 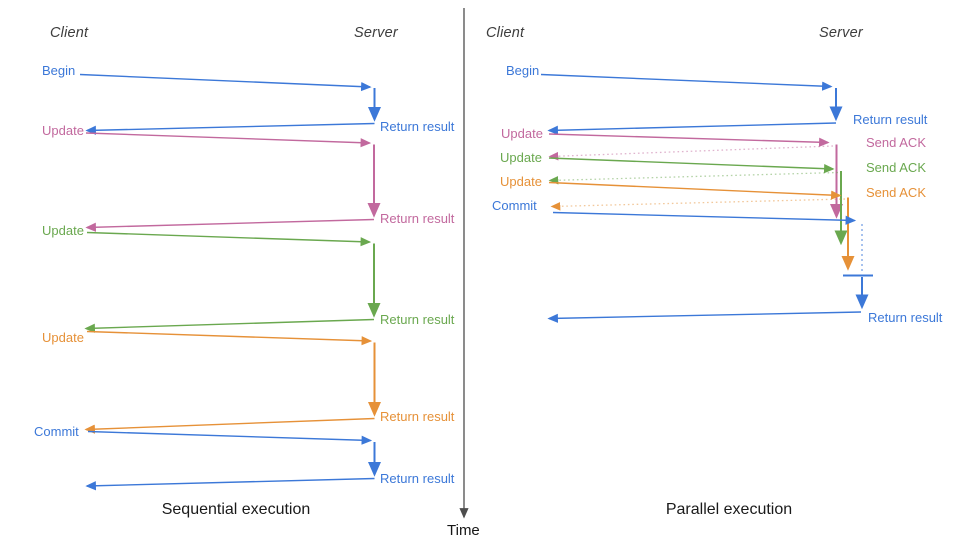 I want to click on left-begin-label: Begin, so click(x=59, y=70).